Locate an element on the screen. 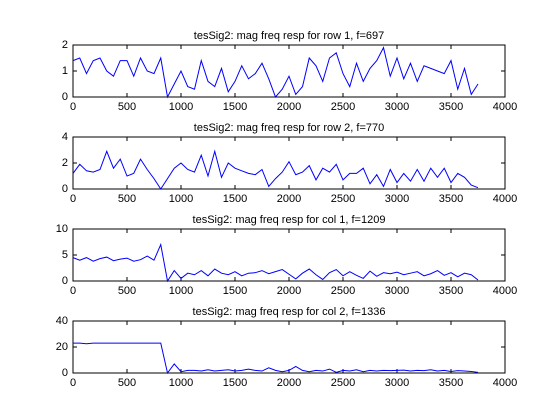 The height and width of the screenshot is (420, 560). chart-title: tesSig2: mag freq resp for row 1, f=697 is located at coordinates (289, 36).